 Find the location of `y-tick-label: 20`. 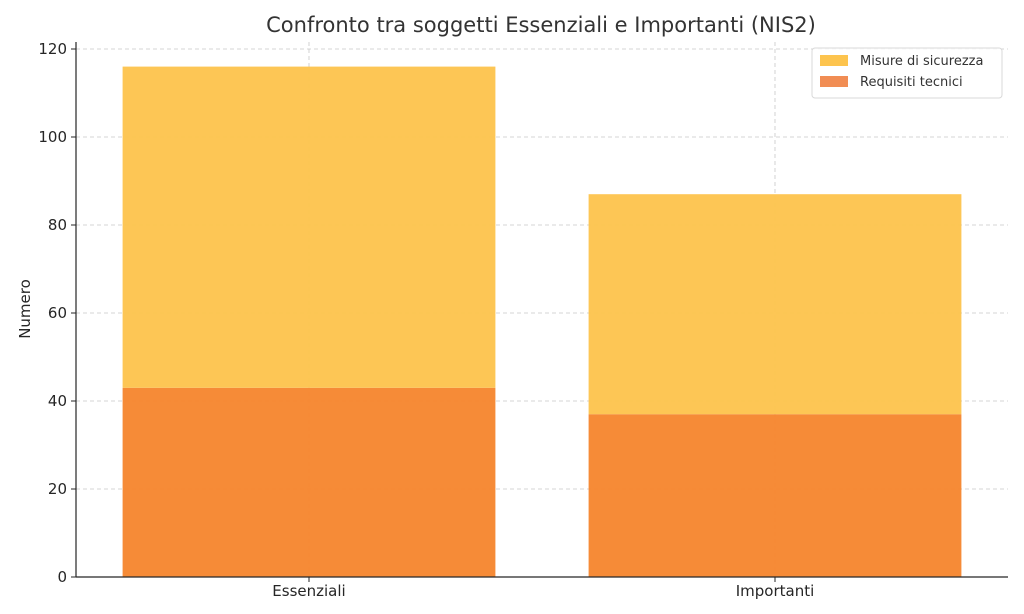

y-tick-label: 20 is located at coordinates (57, 489).